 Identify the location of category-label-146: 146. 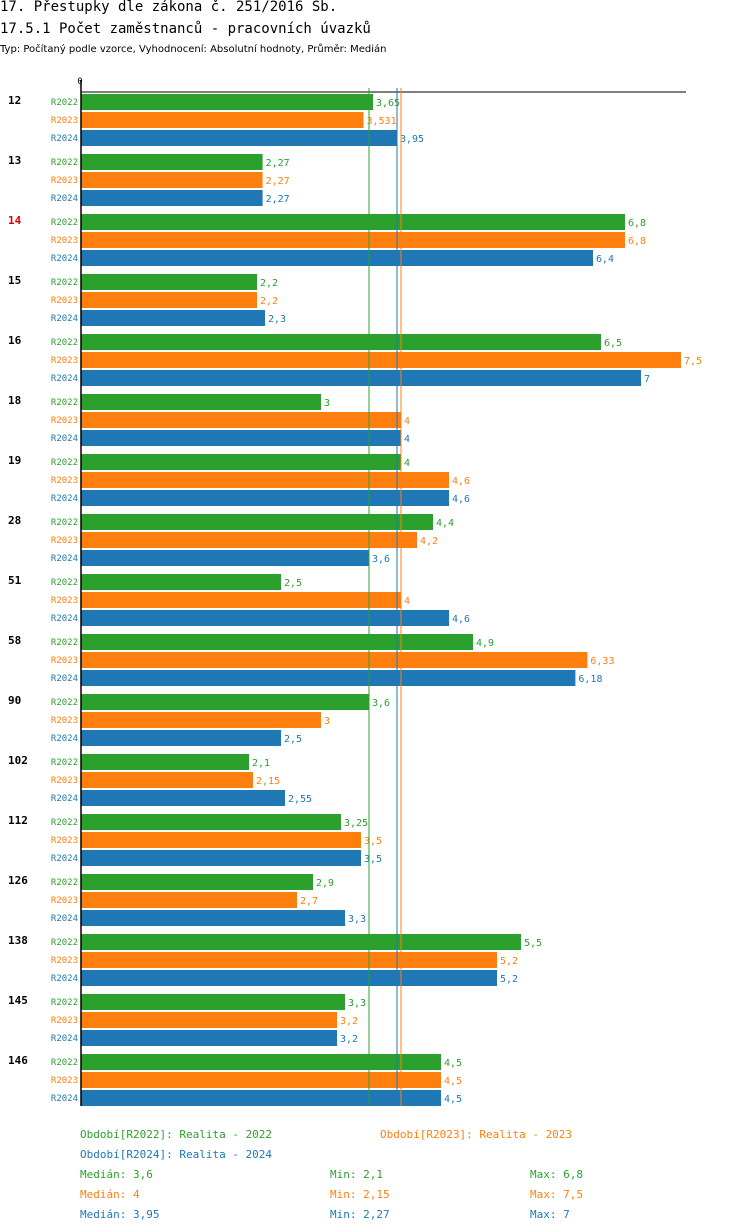
(18, 1060).